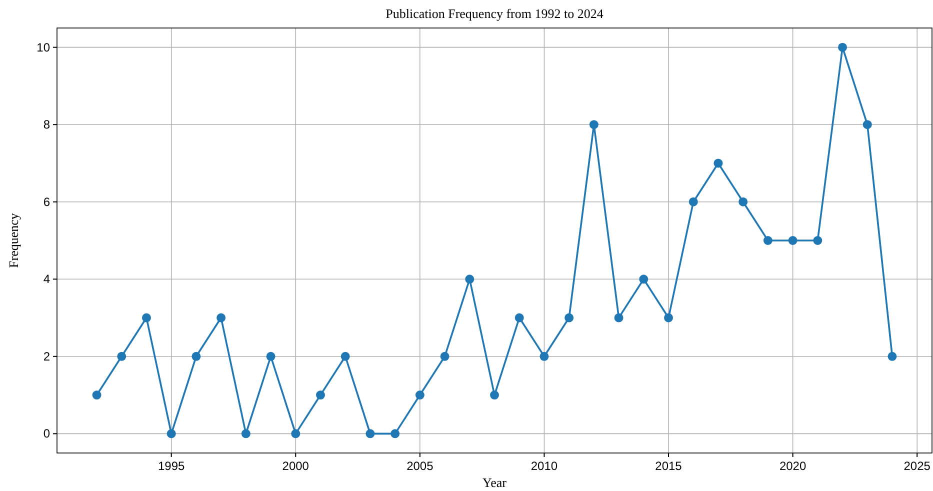 The width and height of the screenshot is (933, 491). What do you see at coordinates (495, 482) in the screenshot?
I see `x-axis-title: Year` at bounding box center [495, 482].